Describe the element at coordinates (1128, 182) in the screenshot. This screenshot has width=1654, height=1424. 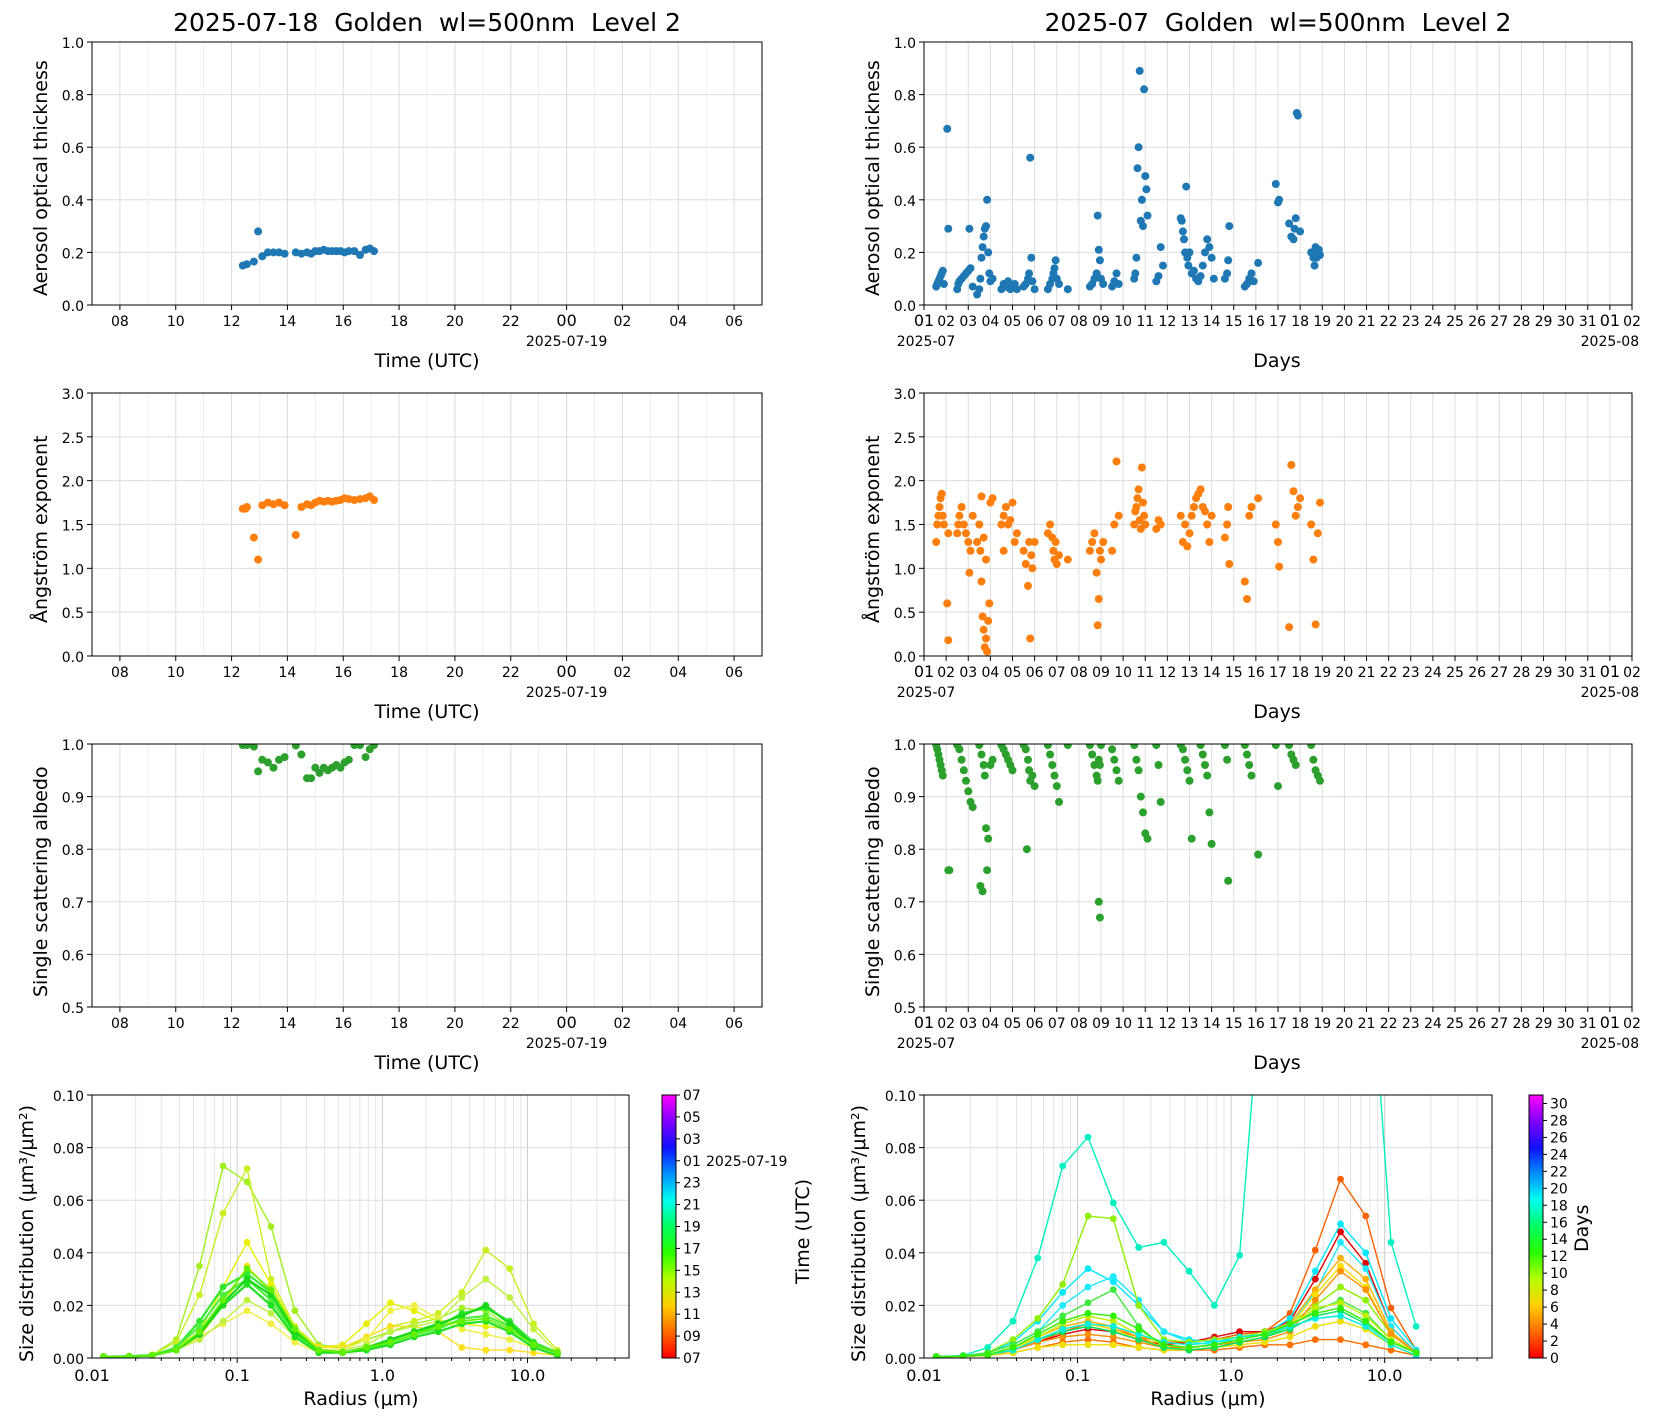
I see `monthly_aot-points` at that location.